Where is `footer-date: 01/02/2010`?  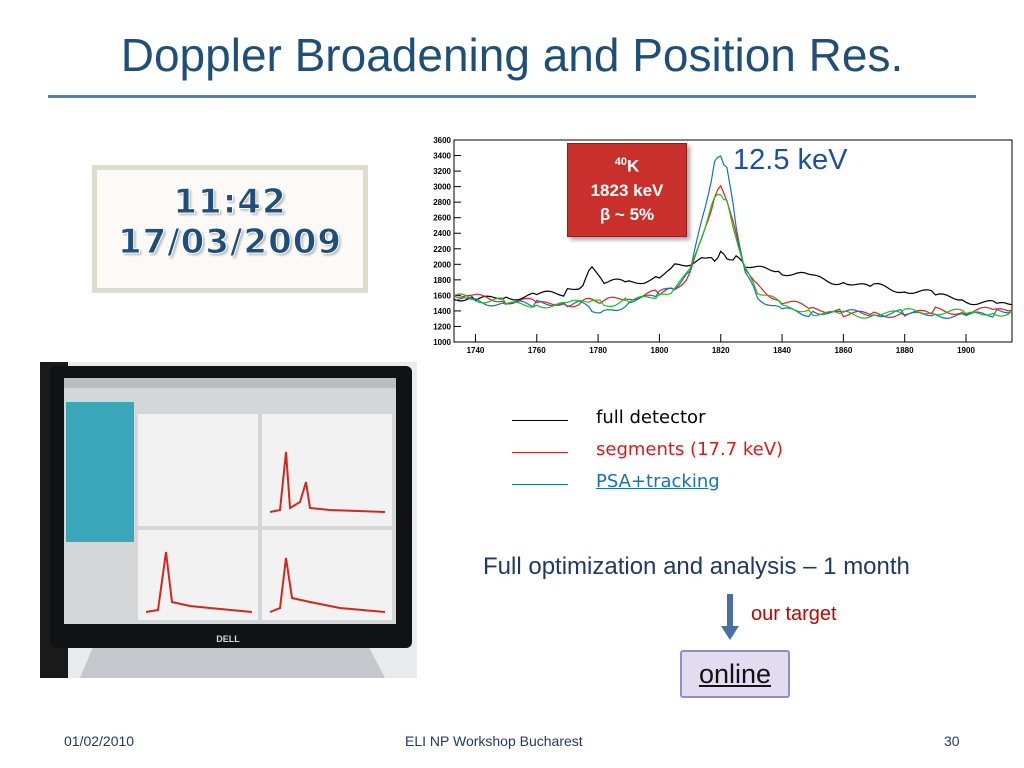
footer-date: 01/02/2010 is located at coordinates (99, 741).